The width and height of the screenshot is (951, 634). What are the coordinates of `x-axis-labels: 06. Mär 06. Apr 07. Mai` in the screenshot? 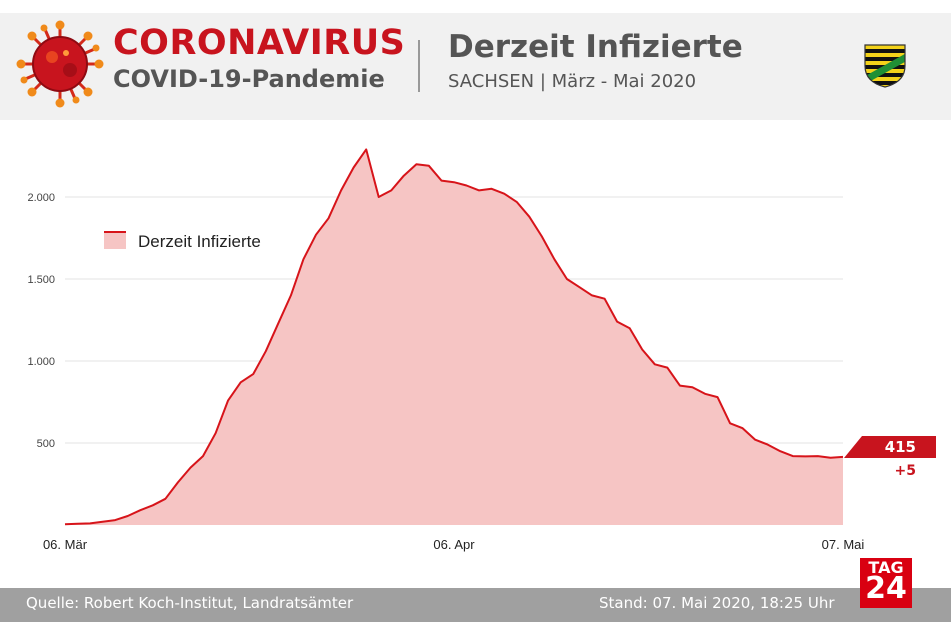 It's located at (453, 544).